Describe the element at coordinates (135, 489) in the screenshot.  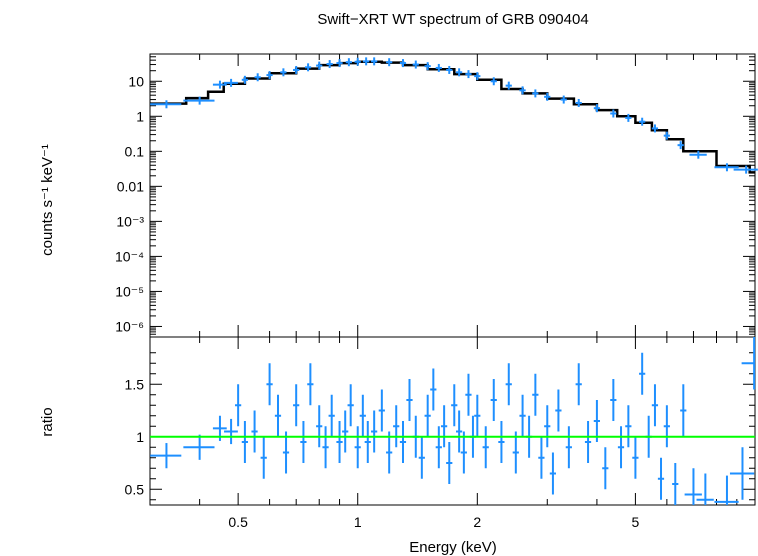
I see `ratio-tick-label: 0.5` at that location.